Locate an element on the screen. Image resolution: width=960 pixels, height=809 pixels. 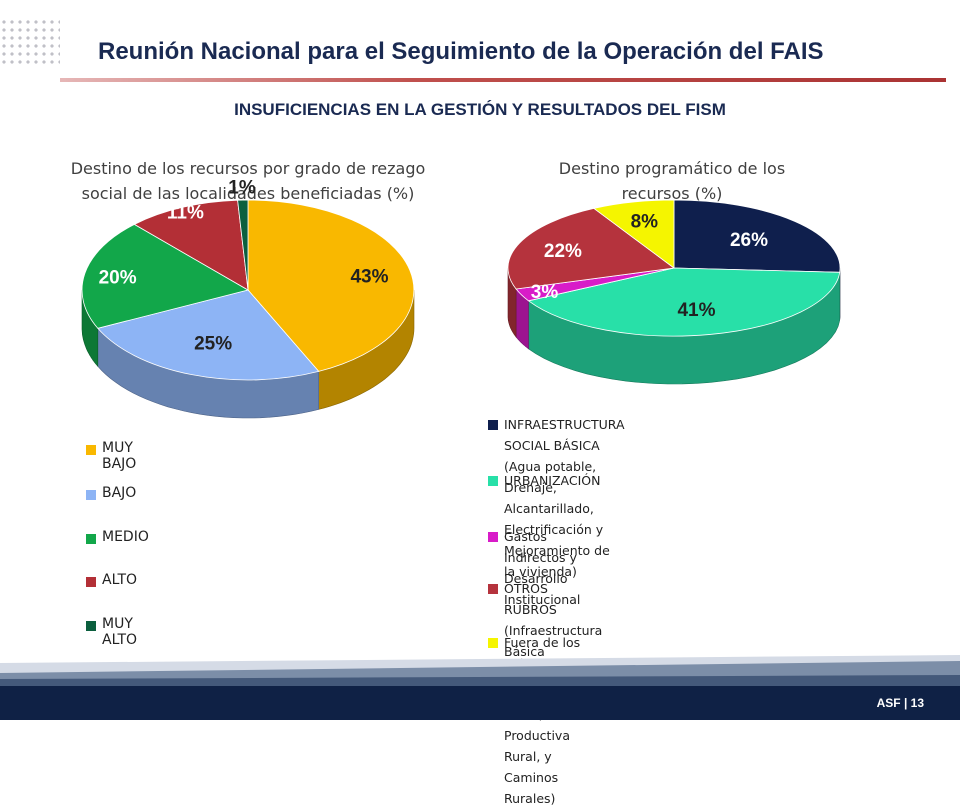
chart2-data-label-0: 26% is located at coordinates (749, 240).